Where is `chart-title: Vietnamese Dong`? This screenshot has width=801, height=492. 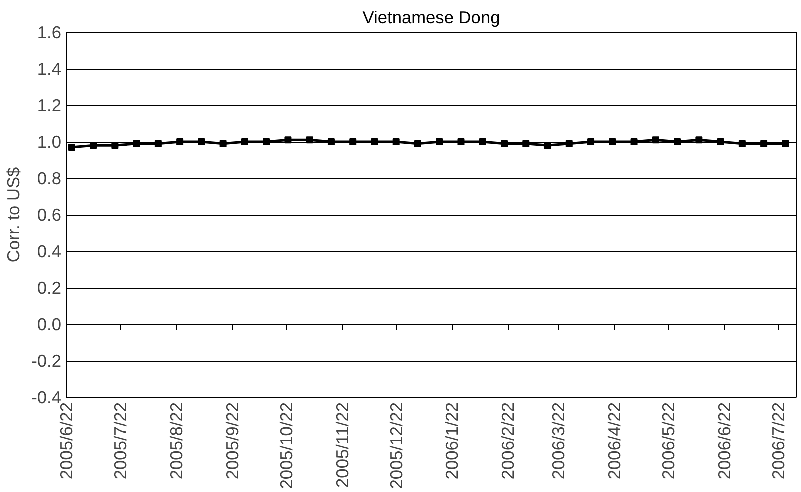 chart-title: Vietnamese Dong is located at coordinates (431, 18).